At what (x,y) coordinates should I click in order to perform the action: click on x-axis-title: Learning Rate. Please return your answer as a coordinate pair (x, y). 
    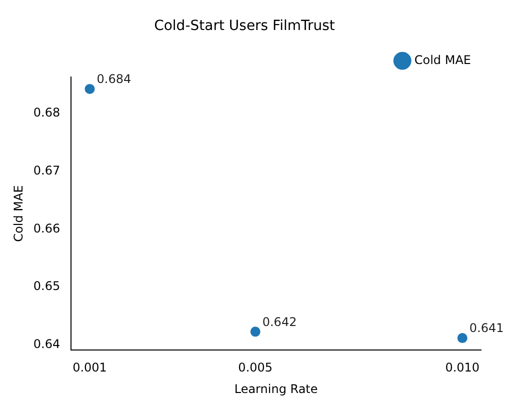
    Looking at the image, I should click on (276, 389).